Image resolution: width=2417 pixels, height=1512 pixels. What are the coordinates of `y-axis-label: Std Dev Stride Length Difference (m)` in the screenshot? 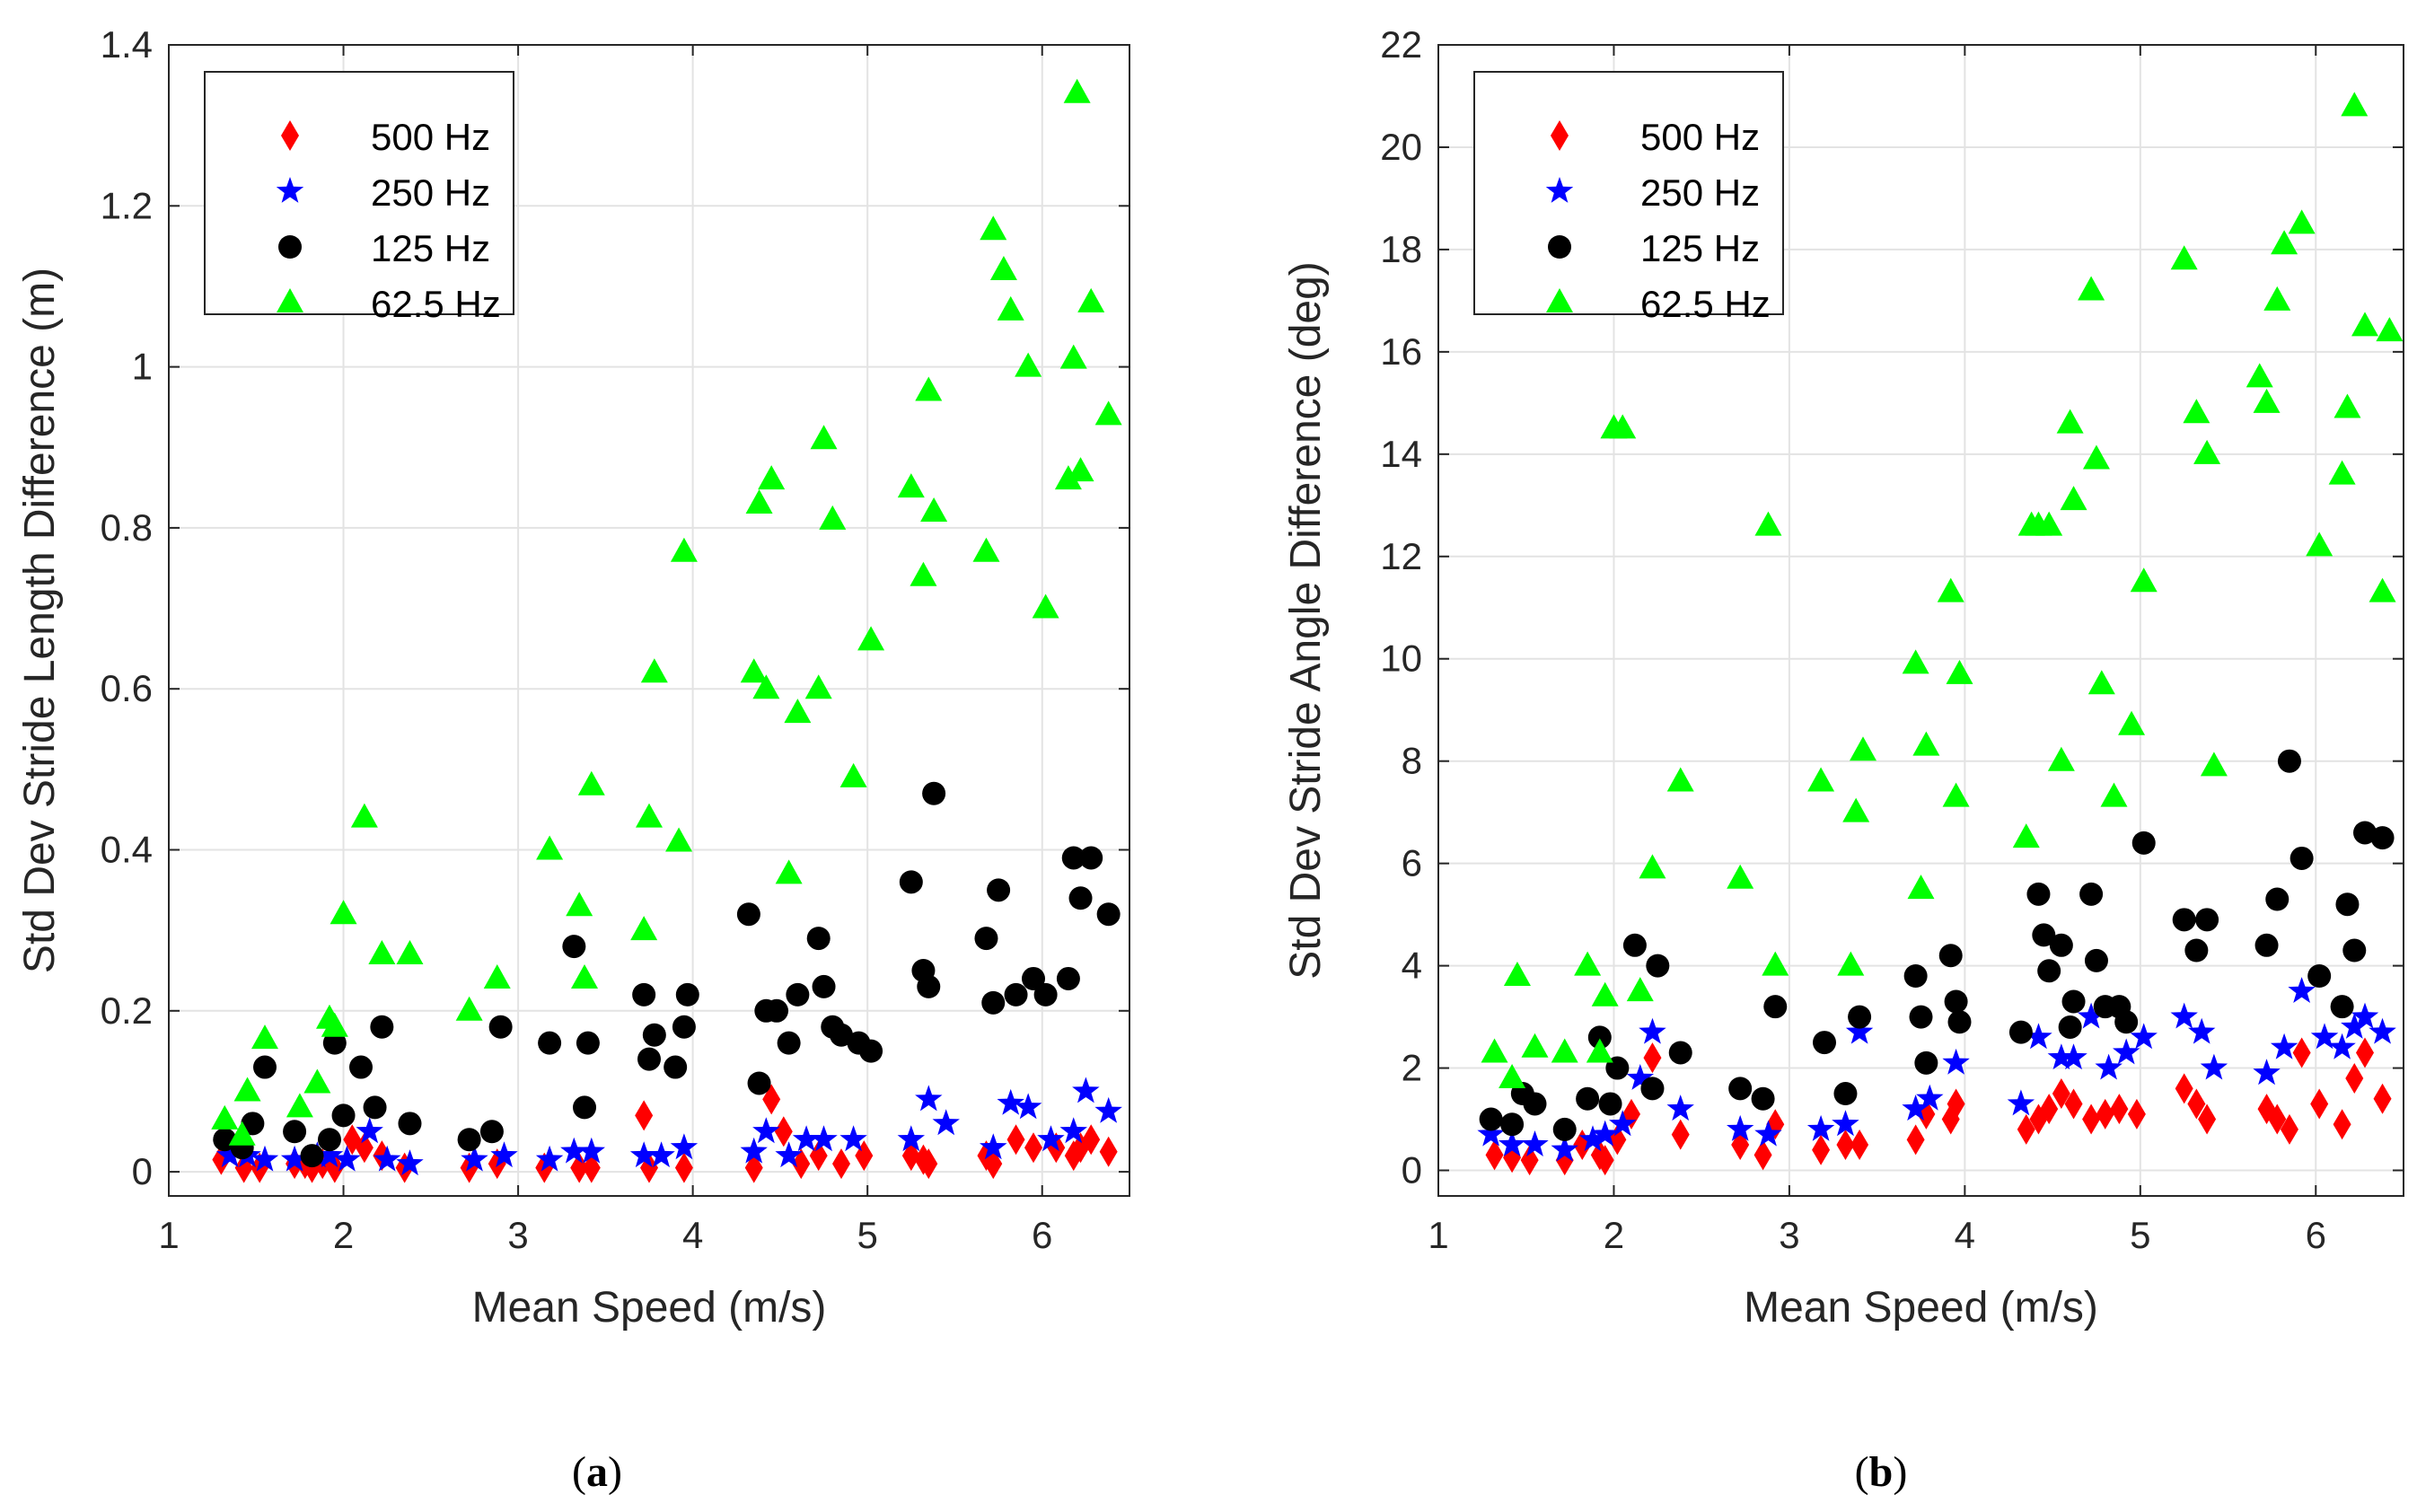 It's located at (40, 620).